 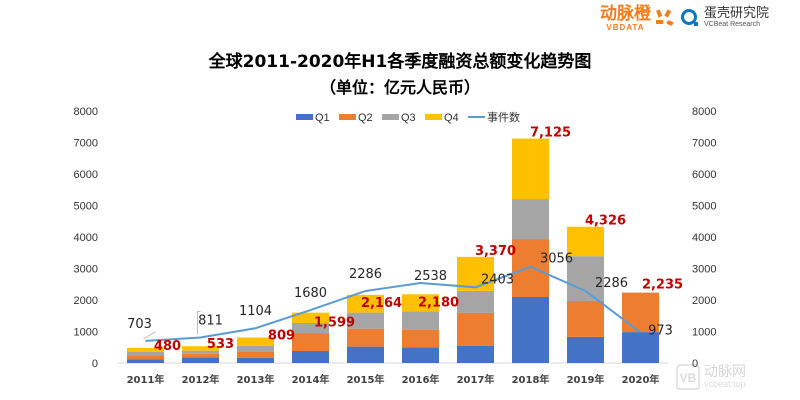 I want to click on line-value-label: 3056, so click(x=556, y=259).